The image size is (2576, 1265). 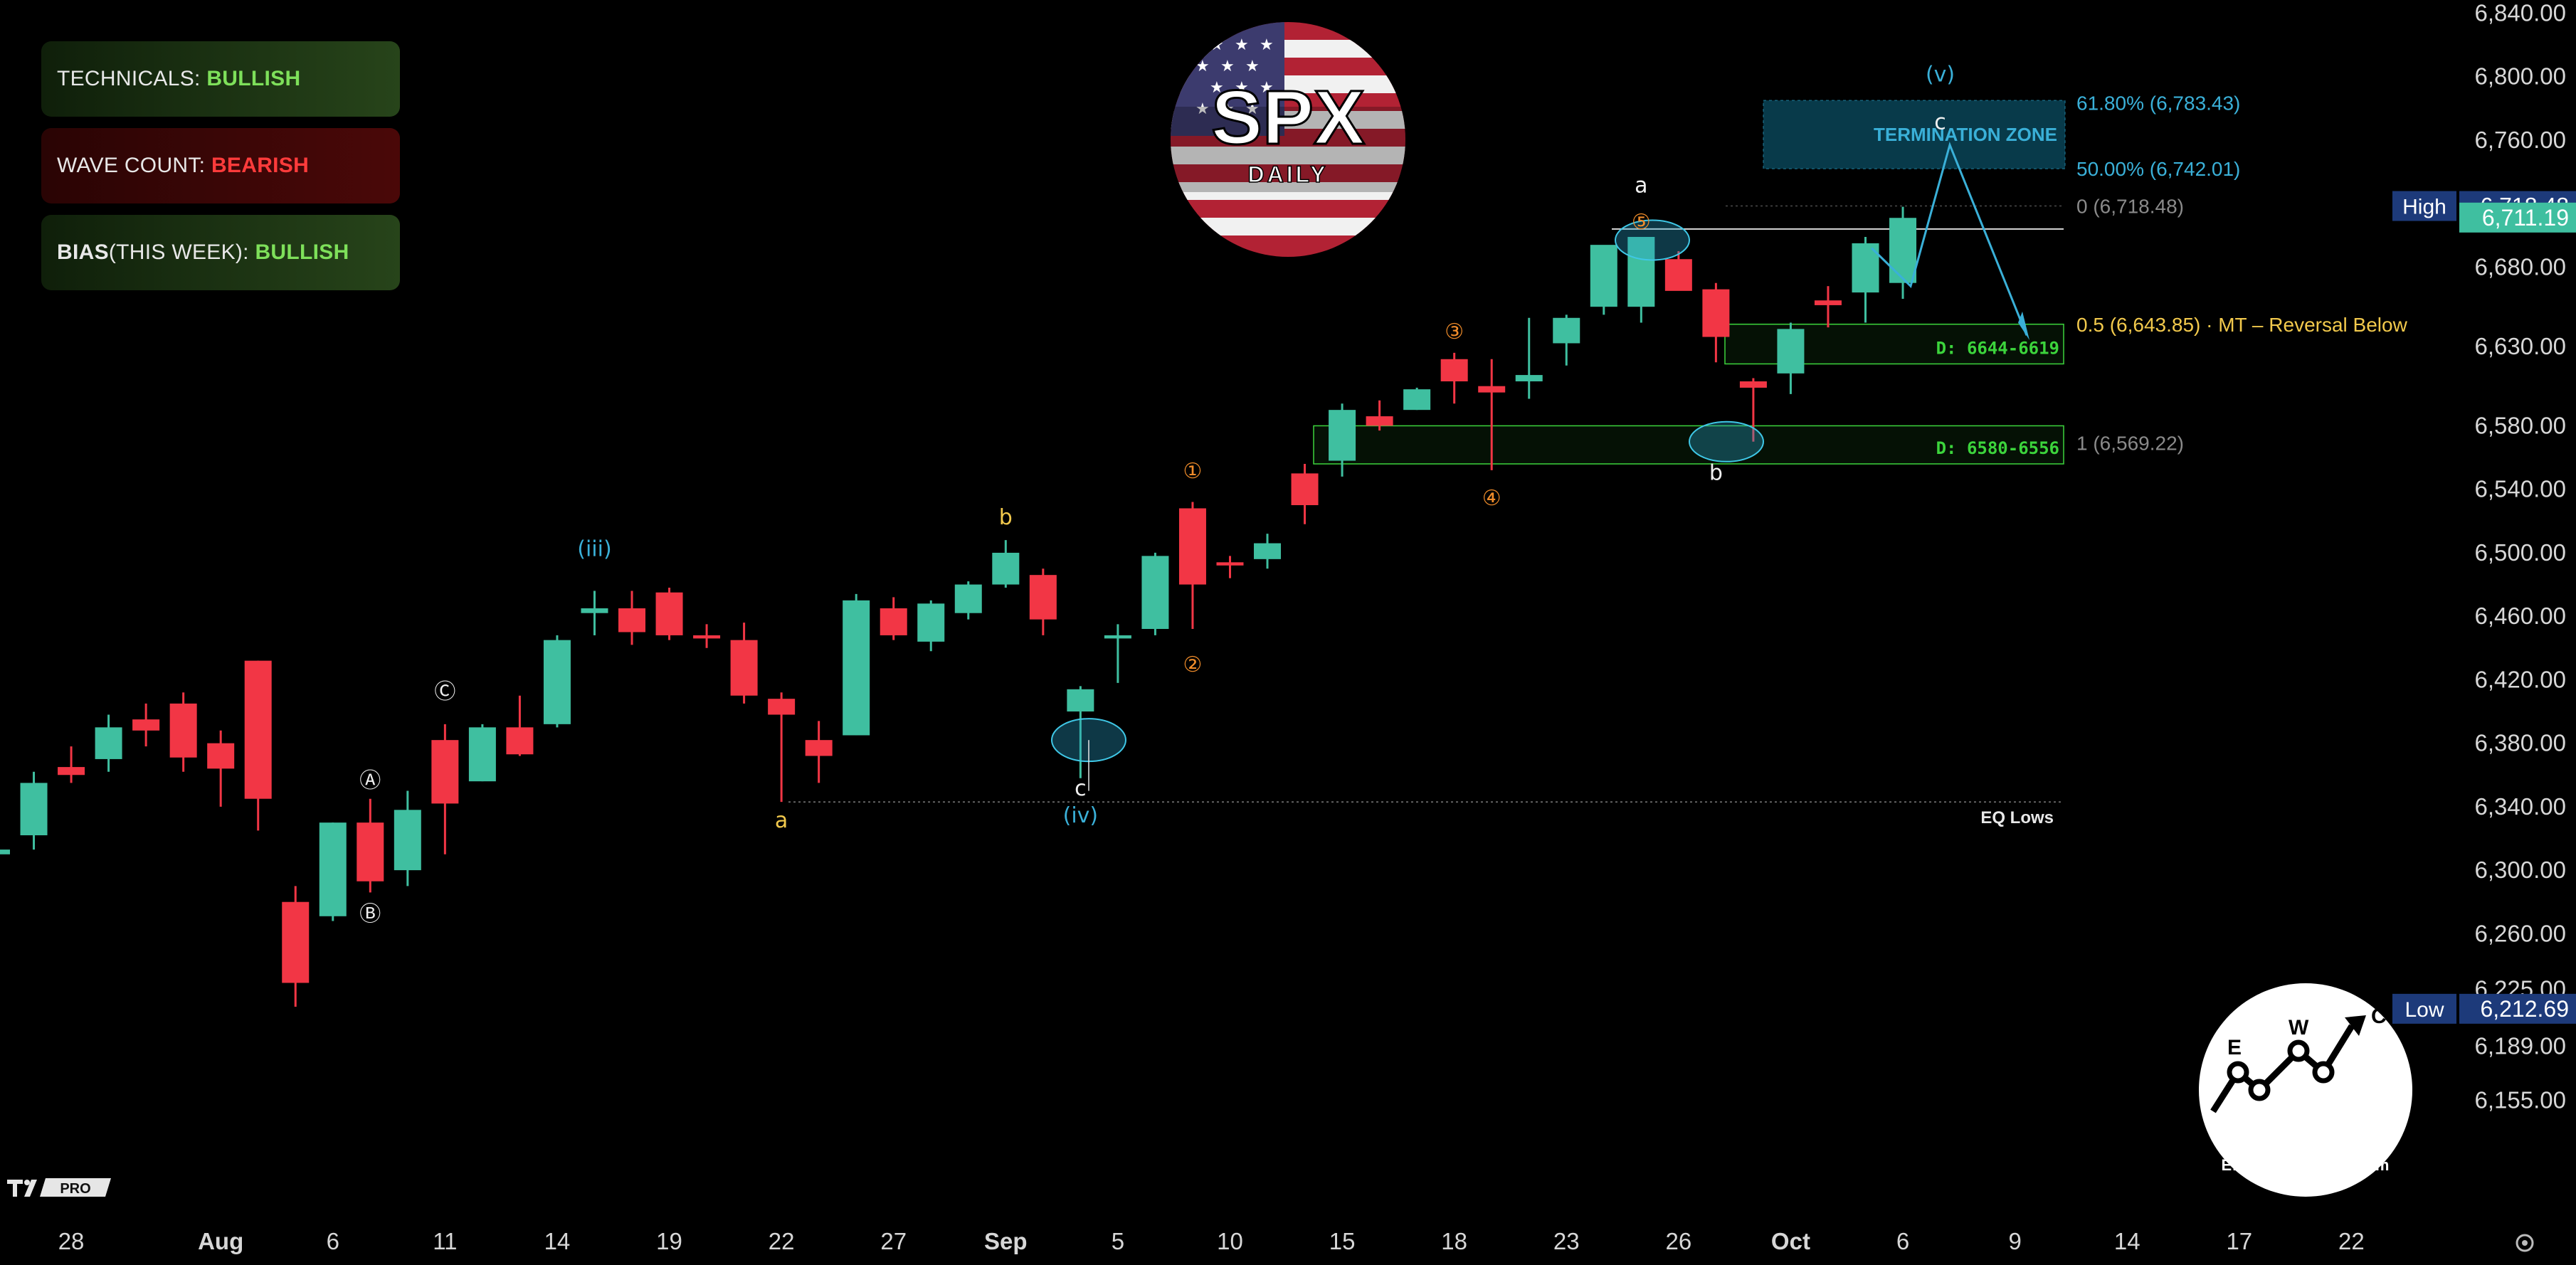 What do you see at coordinates (2130, 444) in the screenshot?
I see `fib-level-label: 1 (6,569.22)` at bounding box center [2130, 444].